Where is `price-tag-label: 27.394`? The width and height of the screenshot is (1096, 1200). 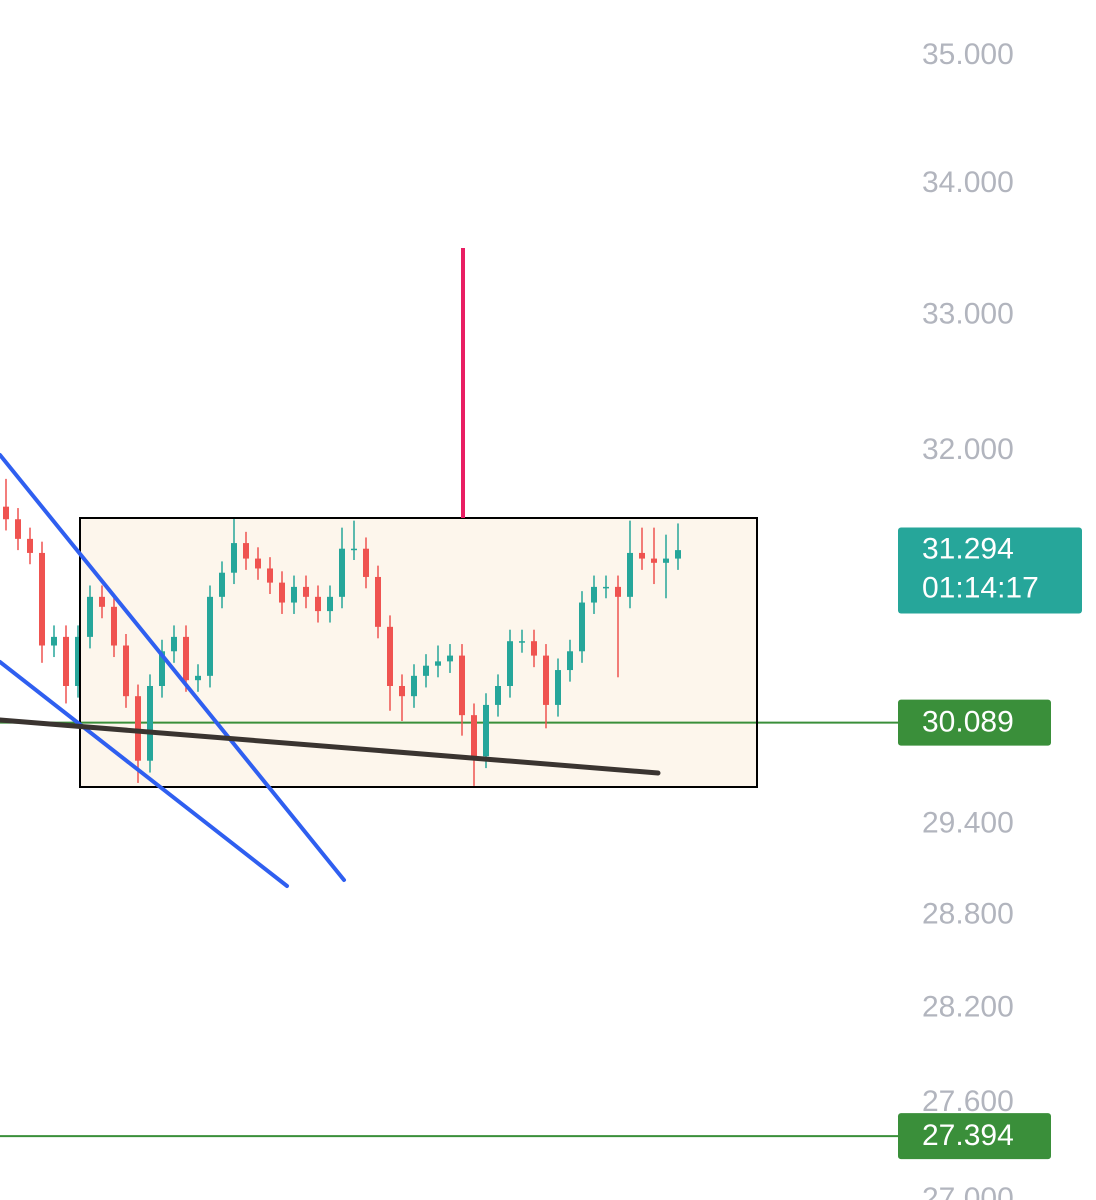 price-tag-label: 27.394 is located at coordinates (968, 1135).